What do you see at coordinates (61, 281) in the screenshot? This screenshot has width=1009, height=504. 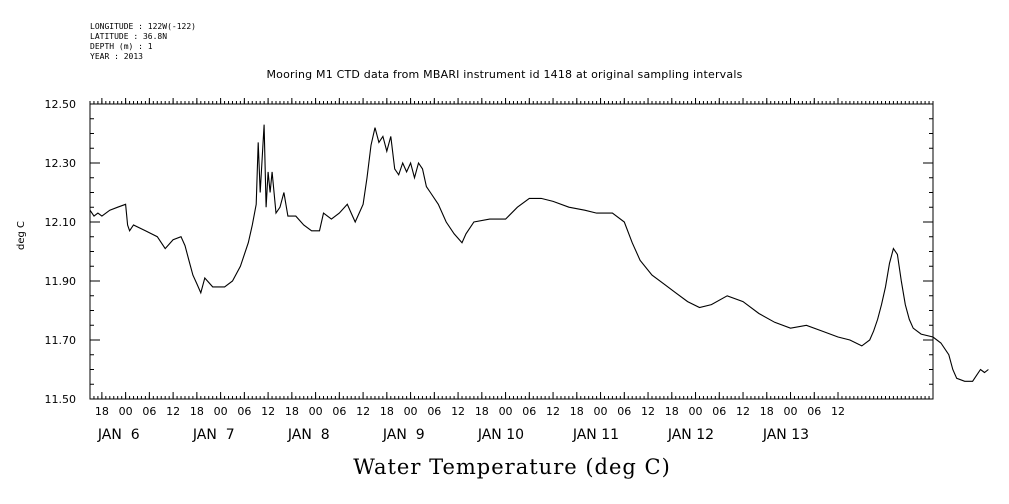 I see `y-tick-label: 11.90` at bounding box center [61, 281].